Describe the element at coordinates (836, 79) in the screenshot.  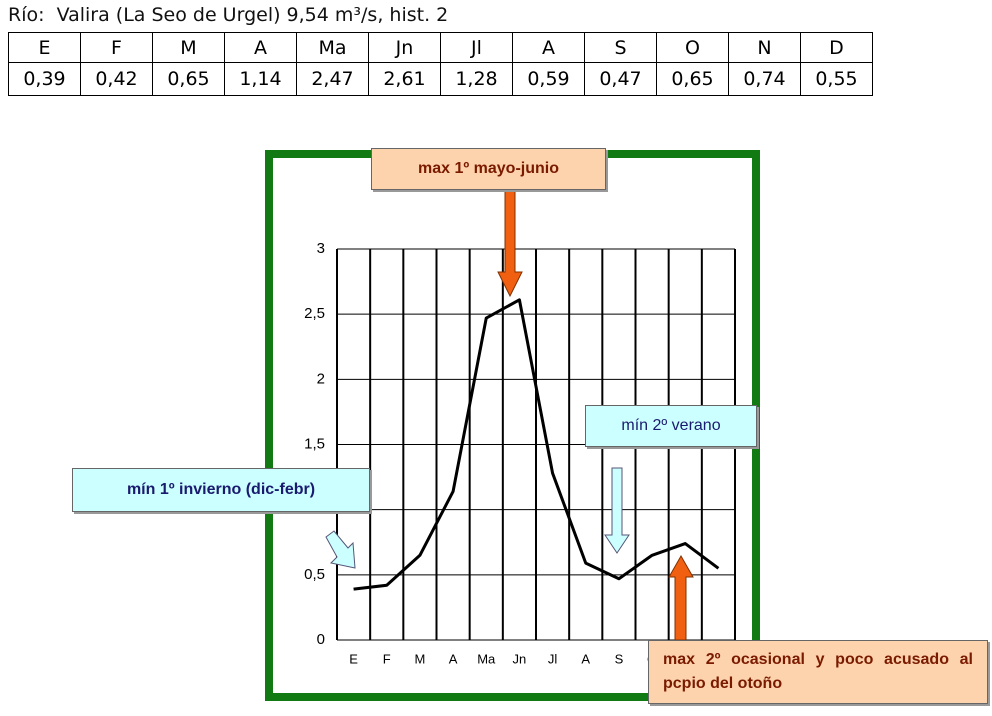
I see `value-cell: 0,55` at that location.